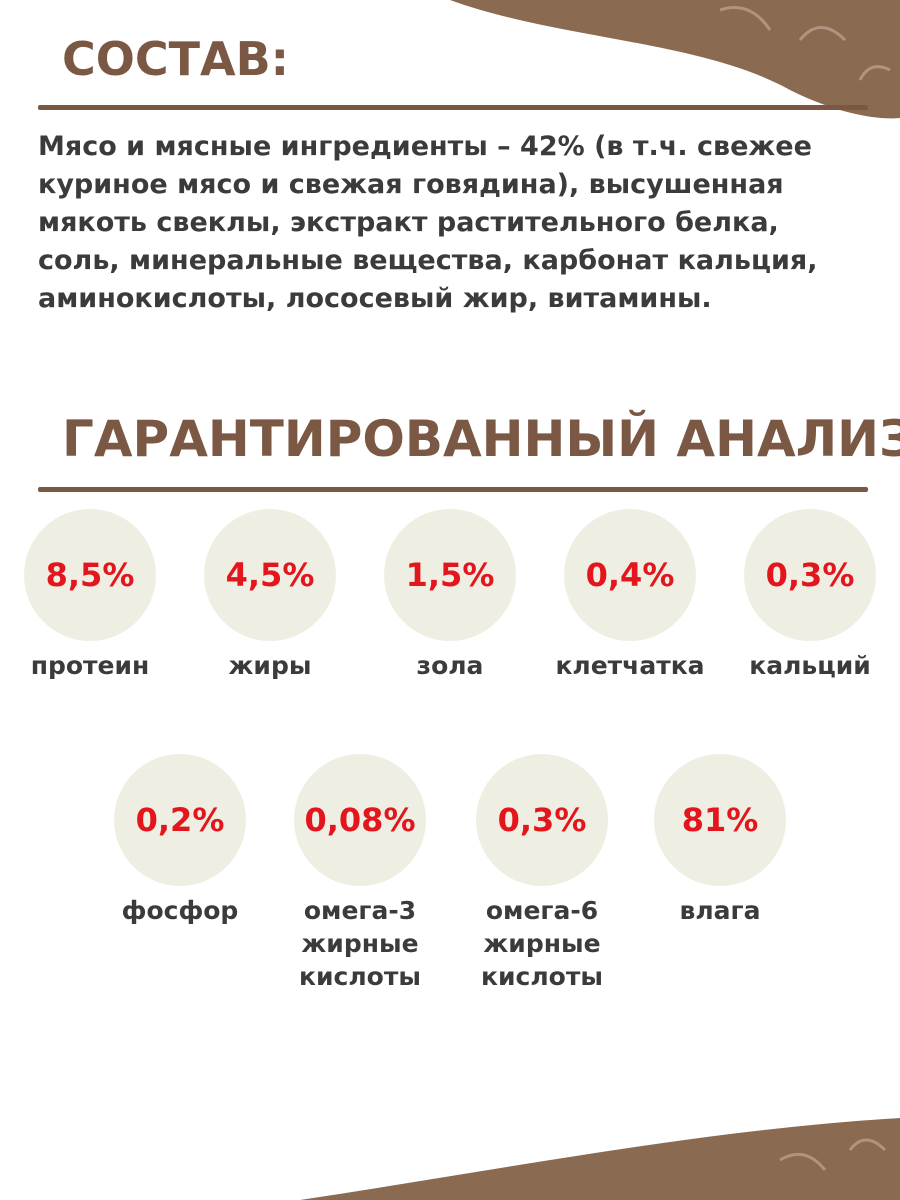 Image resolution: width=900 pixels, height=1200 pixels. What do you see at coordinates (360, 820) in the screenshot?
I see `value-badge: 0,08%` at bounding box center [360, 820].